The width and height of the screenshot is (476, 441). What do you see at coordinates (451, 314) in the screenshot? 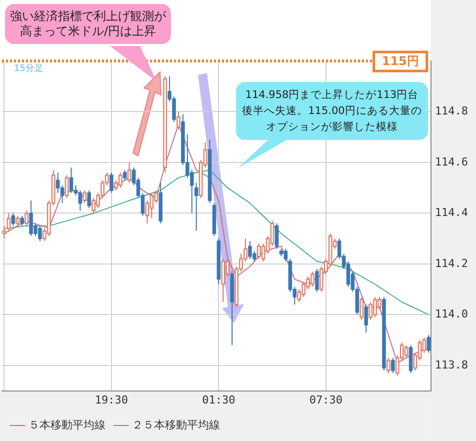
I see `y-tick-label: 114.0` at bounding box center [451, 314].